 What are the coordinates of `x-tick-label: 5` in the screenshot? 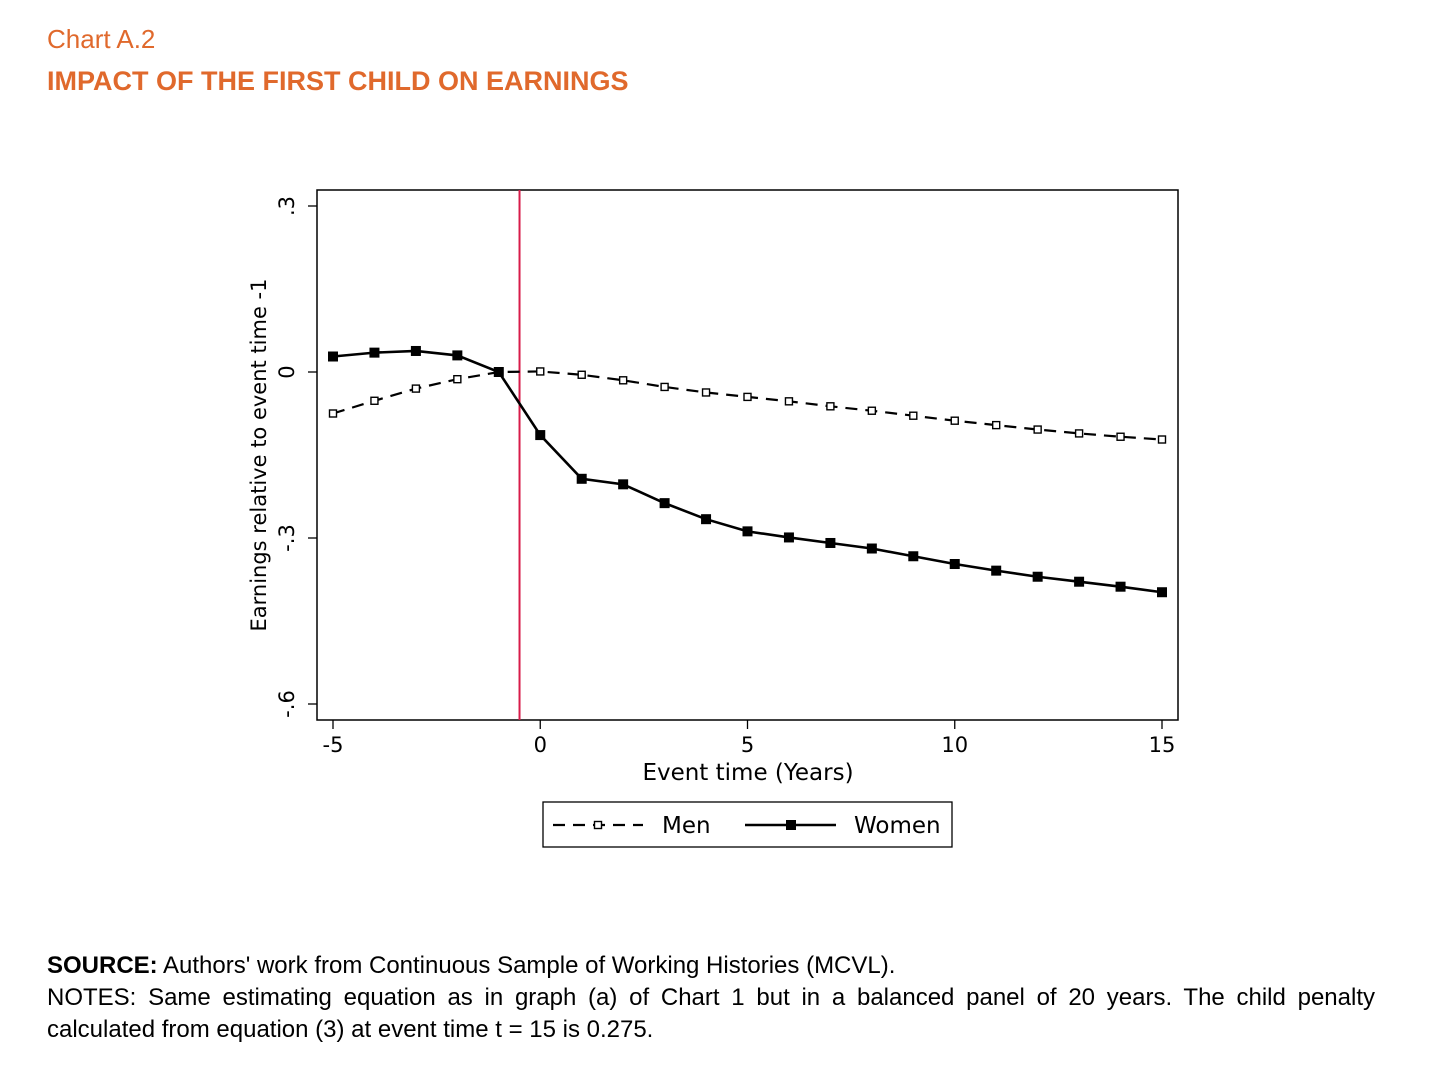 It's located at (747, 745).